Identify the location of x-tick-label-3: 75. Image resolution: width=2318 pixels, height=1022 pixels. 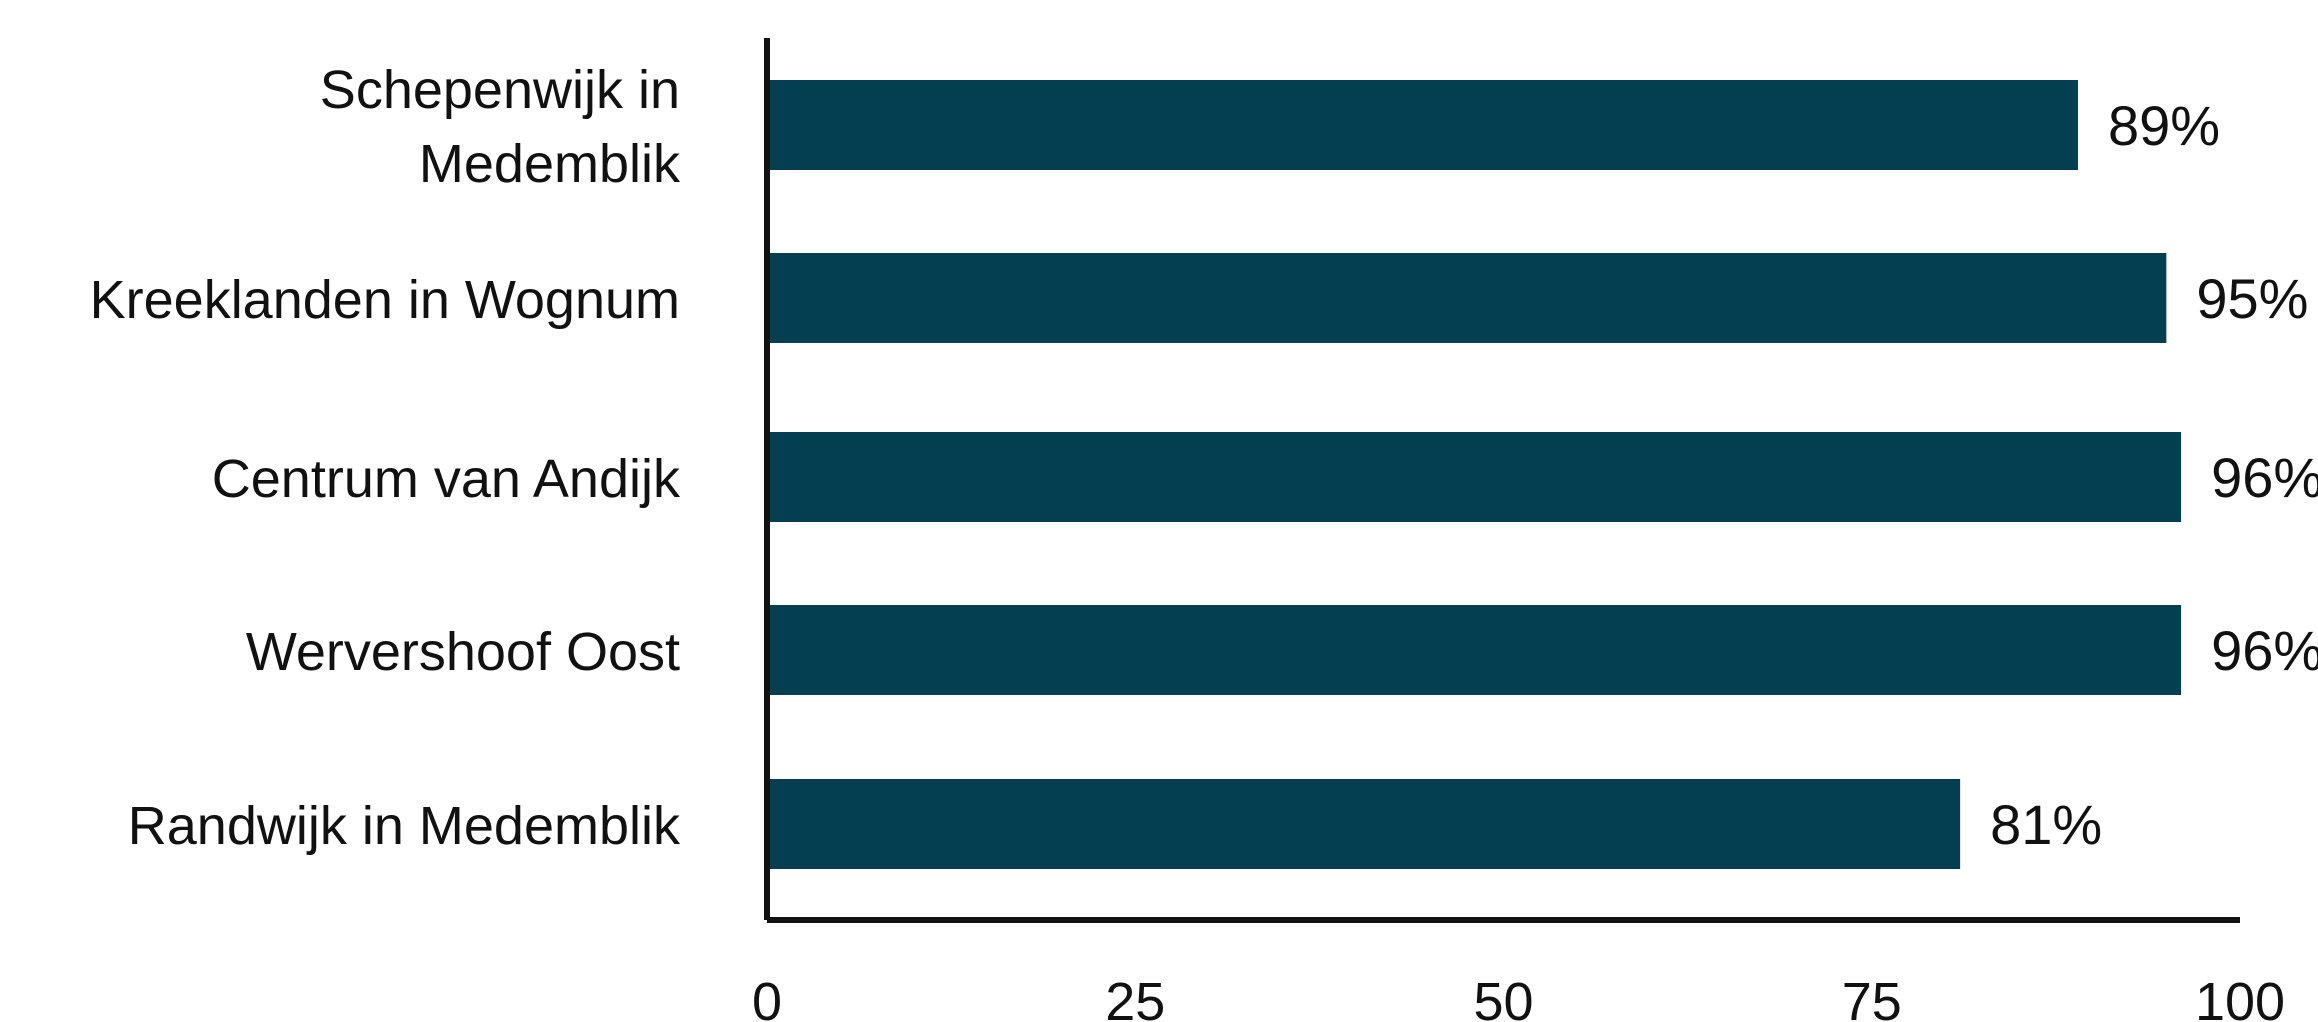
(1872, 997).